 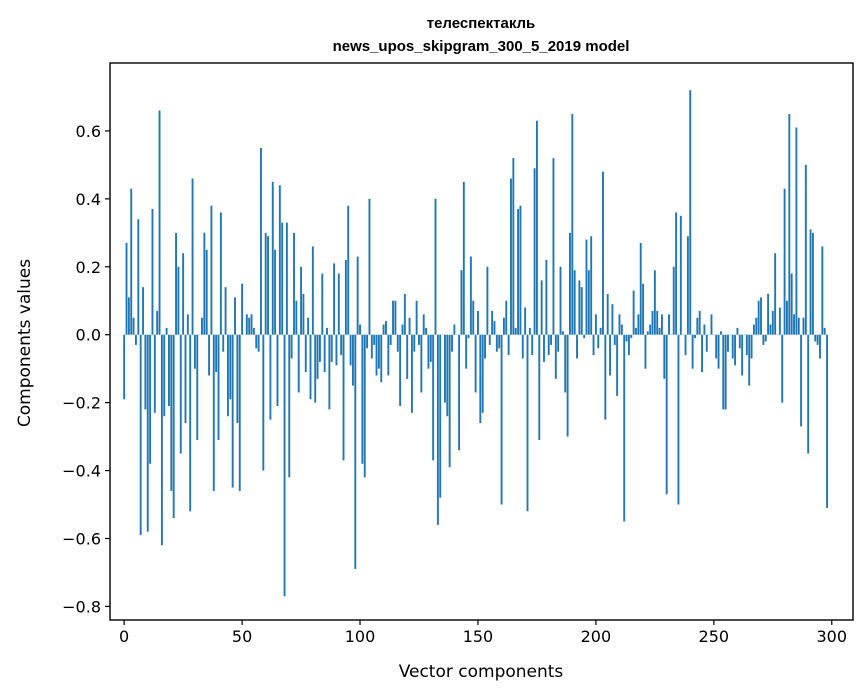 I want to click on chart-title: телеспектакль, so click(x=481, y=23).